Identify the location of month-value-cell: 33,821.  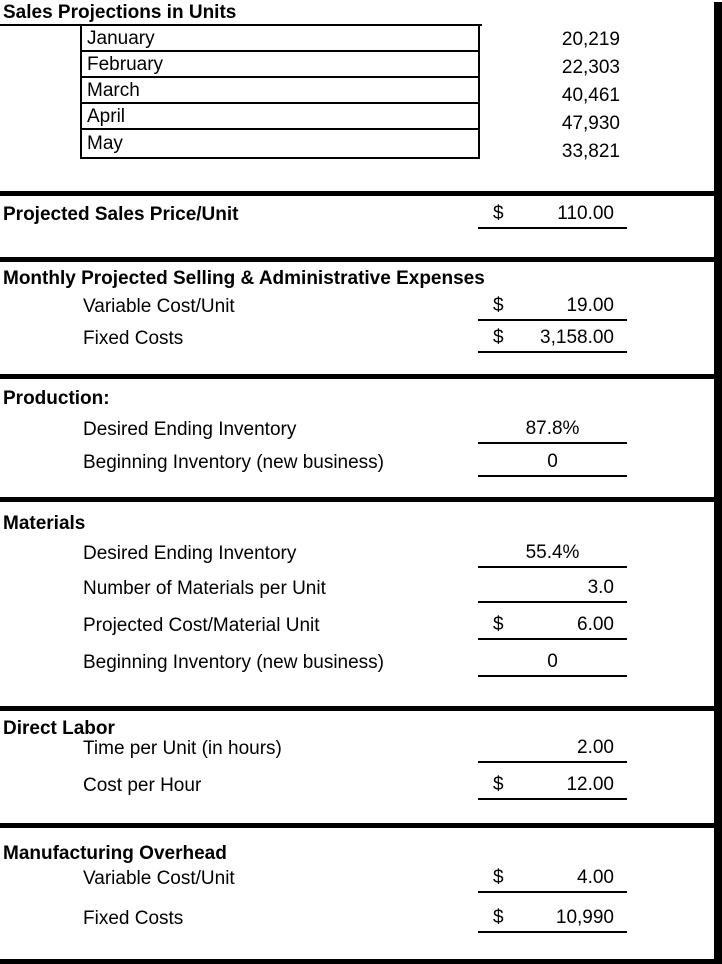
(590, 151).